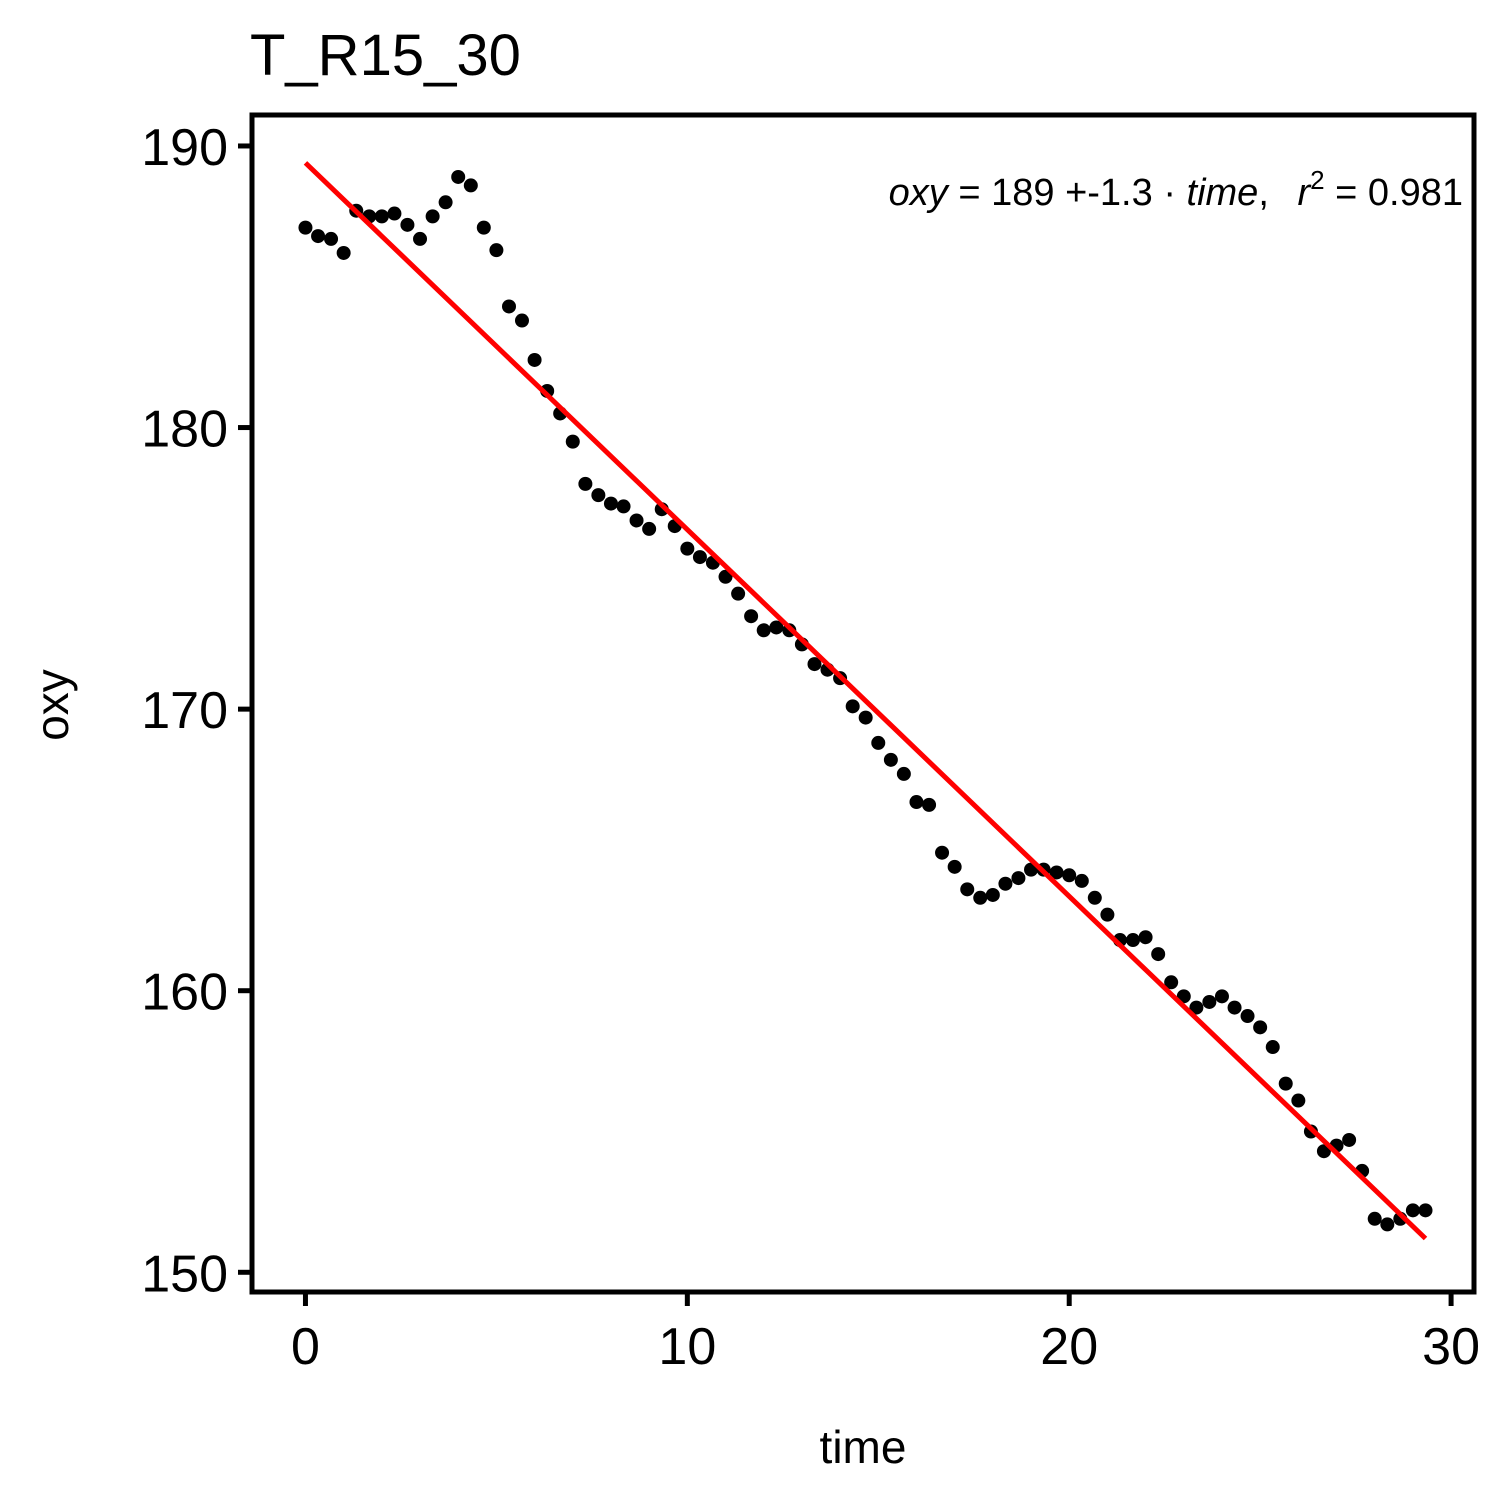  What do you see at coordinates (687, 1347) in the screenshot?
I see `x-tick-label: 10` at bounding box center [687, 1347].